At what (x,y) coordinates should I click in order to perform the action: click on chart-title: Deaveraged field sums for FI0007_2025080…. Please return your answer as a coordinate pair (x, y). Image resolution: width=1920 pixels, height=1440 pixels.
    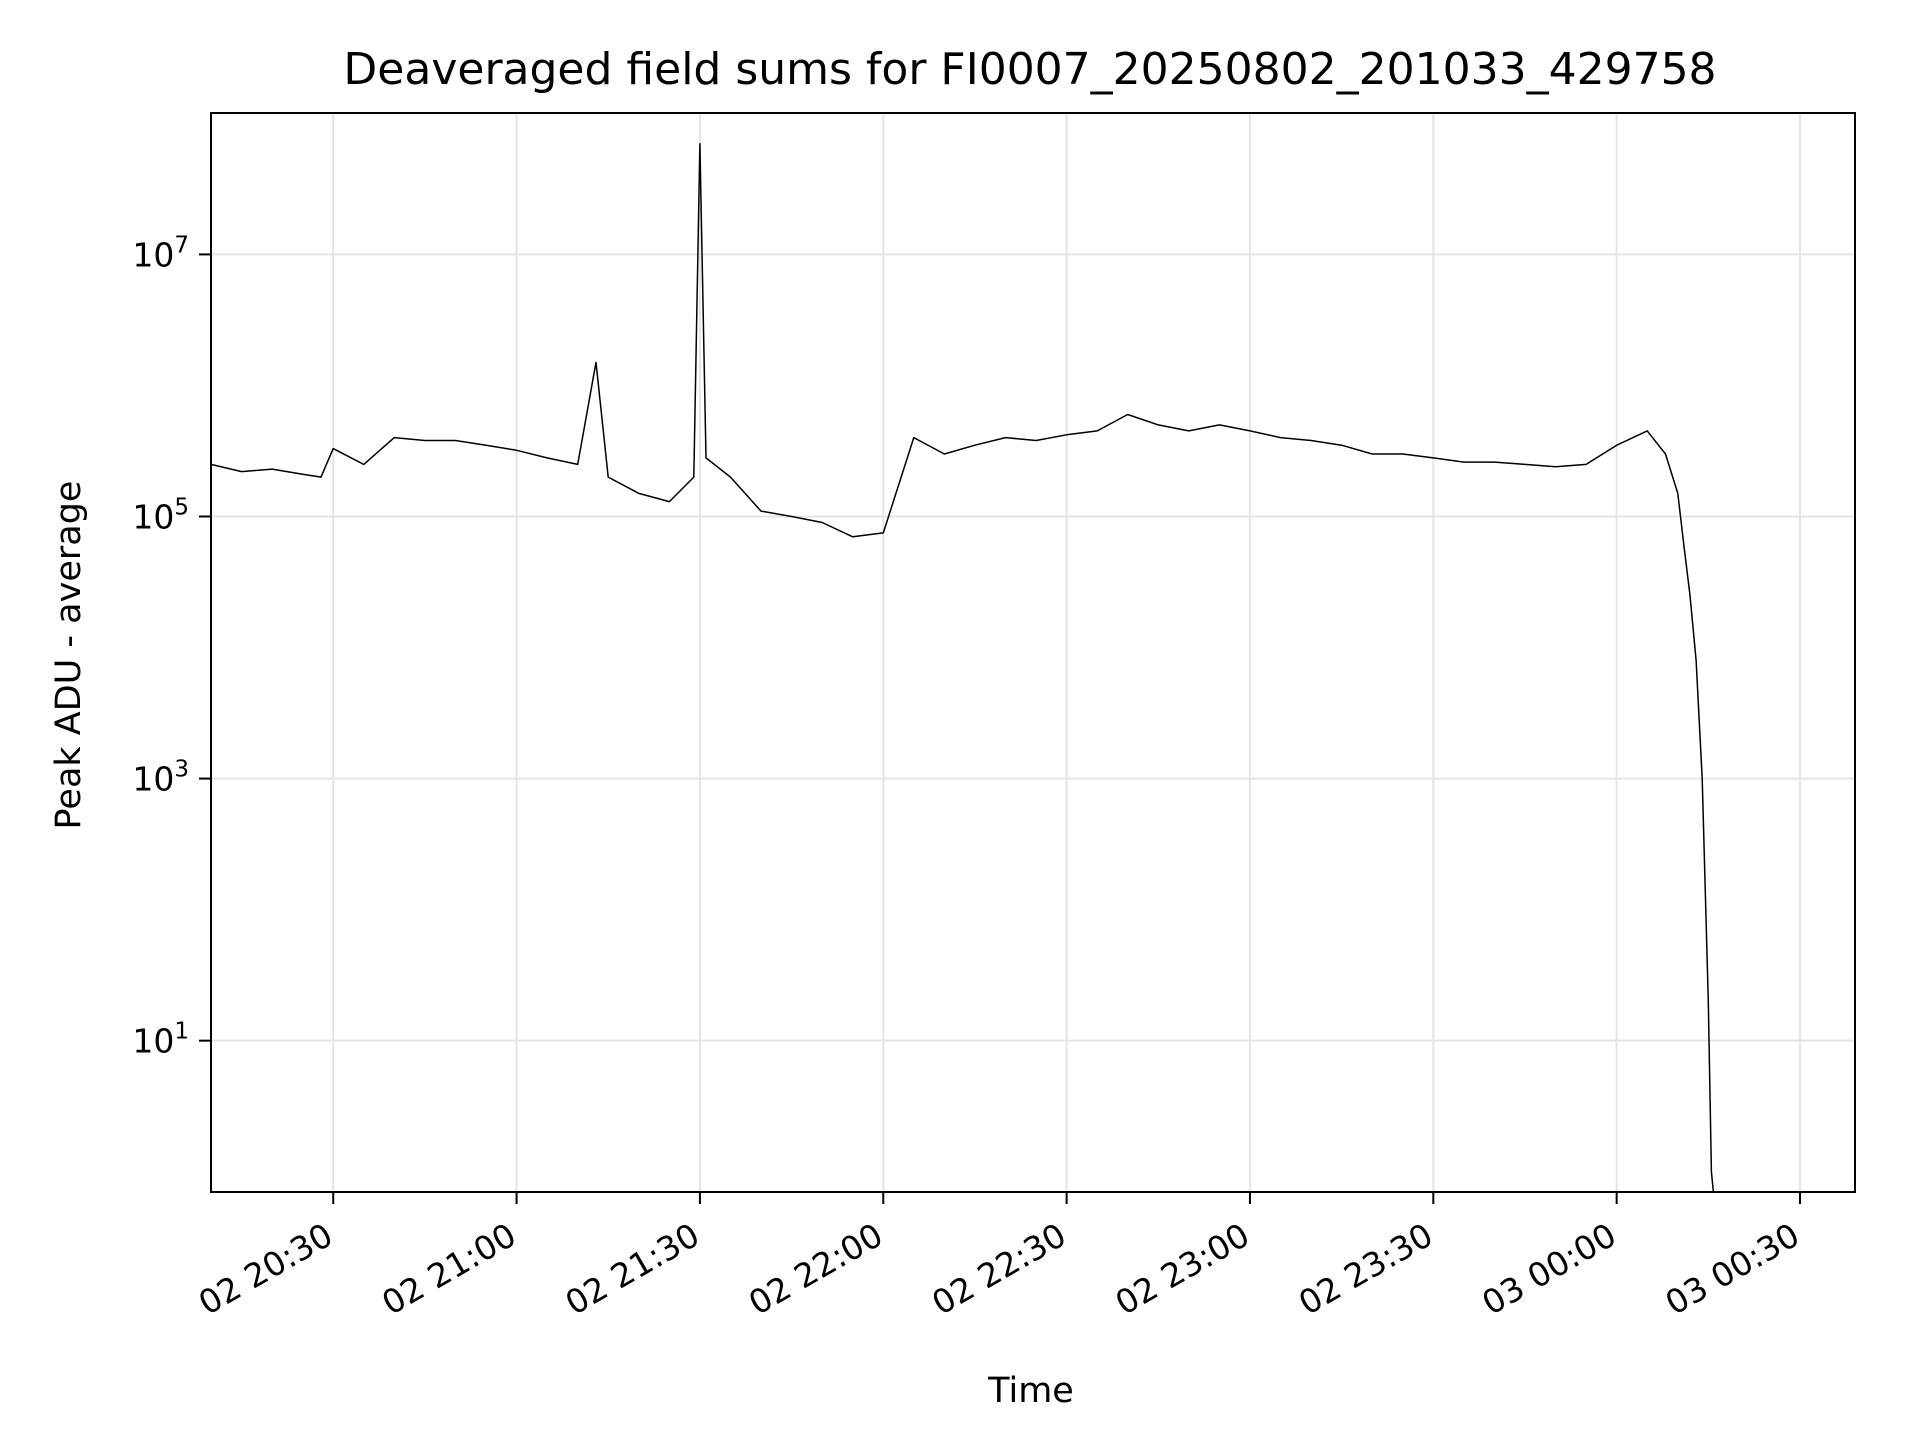
    Looking at the image, I should click on (1029, 69).